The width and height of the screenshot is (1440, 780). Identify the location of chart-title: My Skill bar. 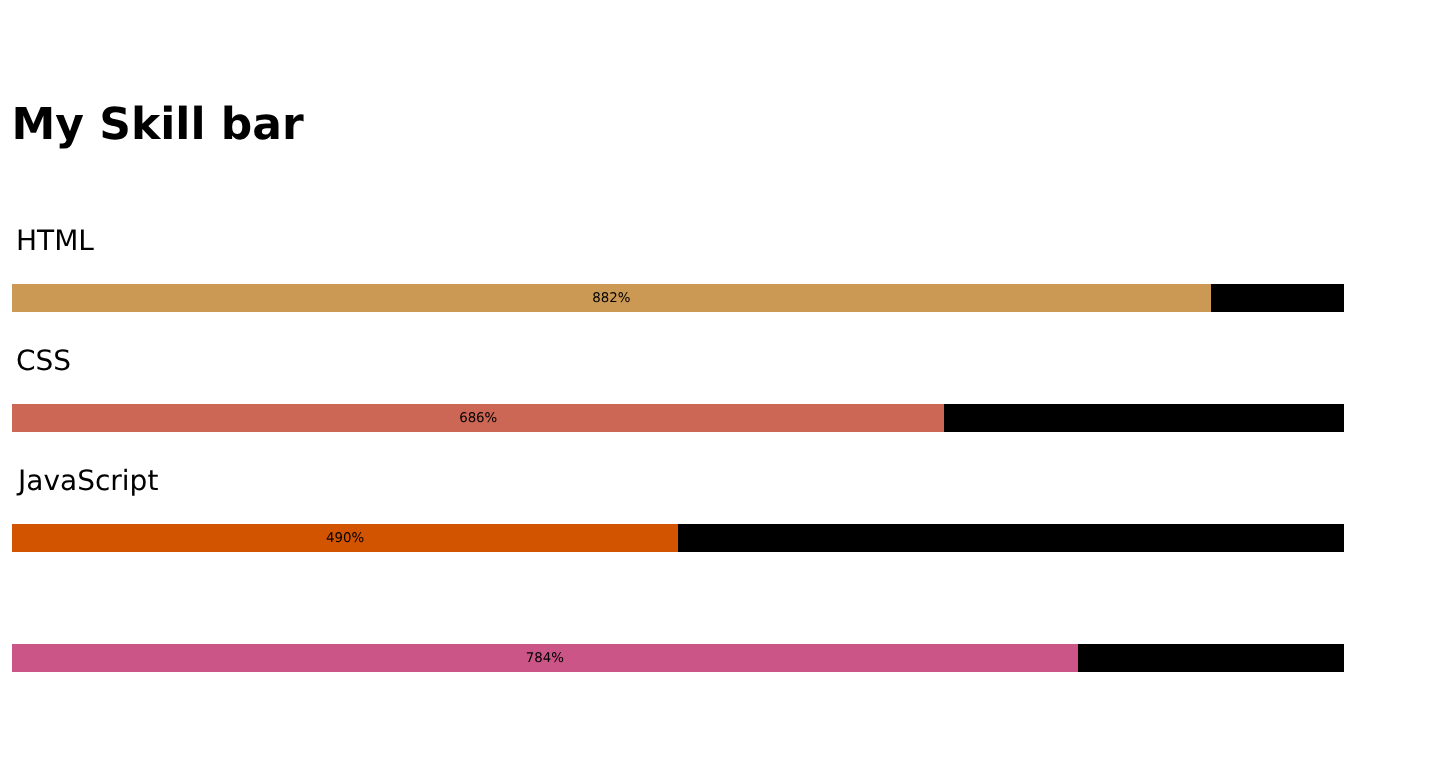
(158, 126).